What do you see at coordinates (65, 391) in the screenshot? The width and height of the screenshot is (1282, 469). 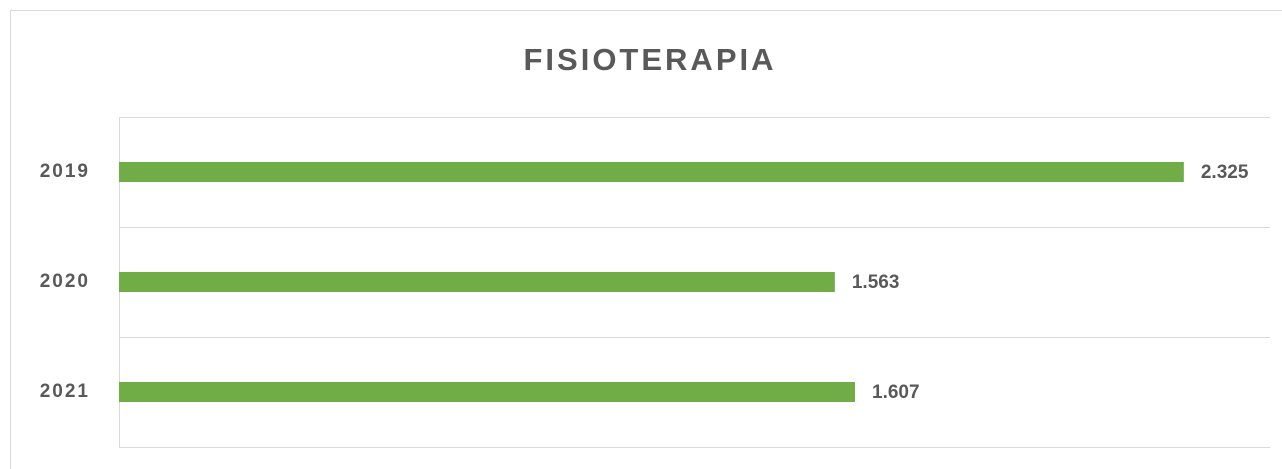 I see `y-tick-label: 2021` at bounding box center [65, 391].